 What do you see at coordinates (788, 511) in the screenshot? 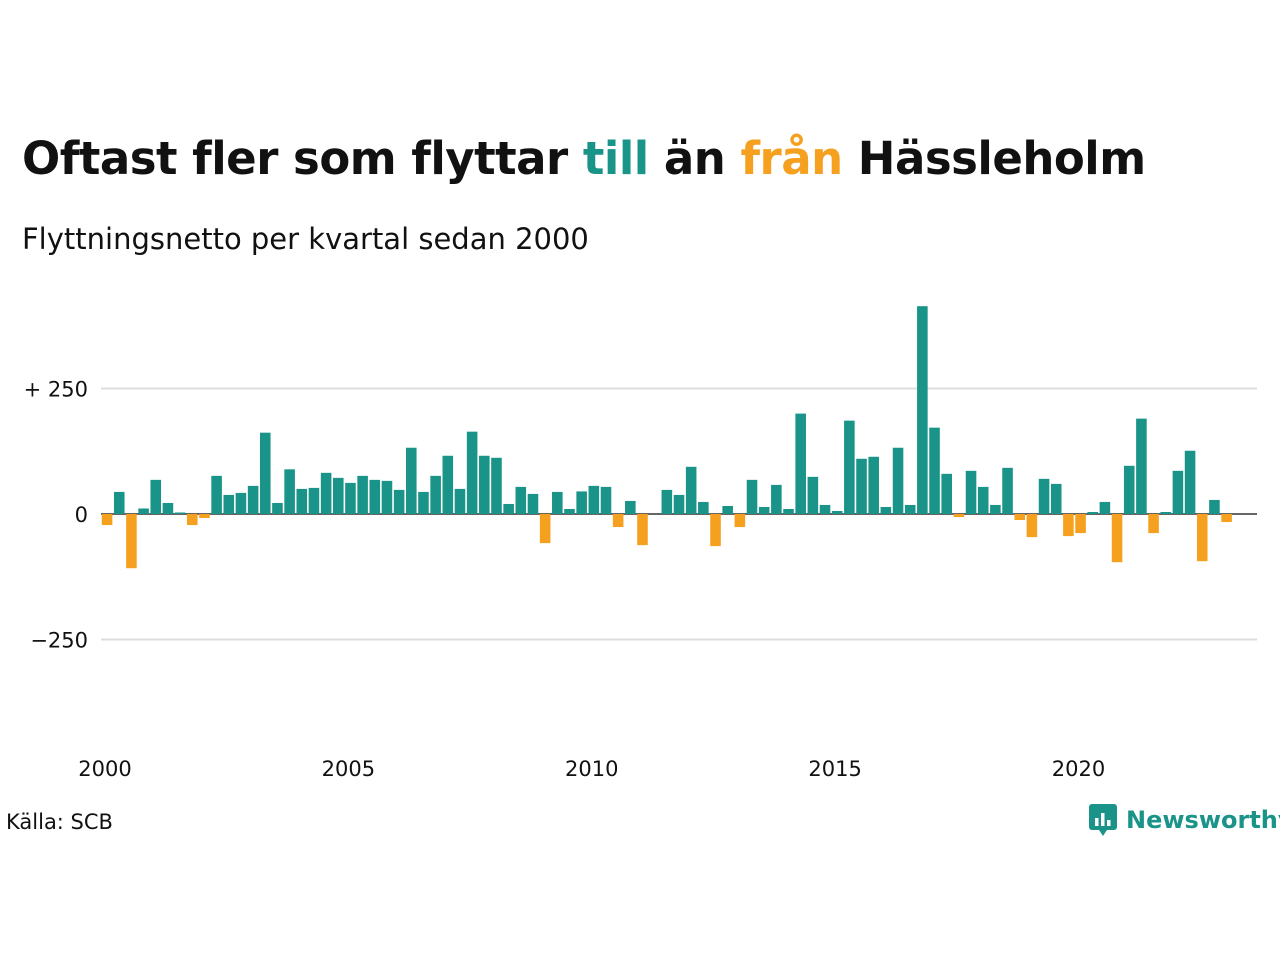
I see `bar-q57` at bounding box center [788, 511].